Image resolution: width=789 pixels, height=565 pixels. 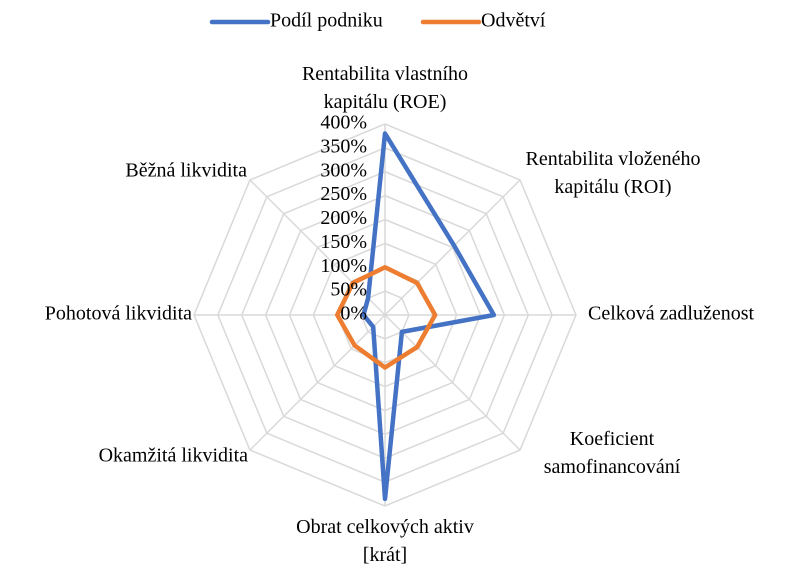 What do you see at coordinates (385, 88) in the screenshot?
I see `category-label: Rentabilita vlastního kapitálu (ROE)` at bounding box center [385, 88].